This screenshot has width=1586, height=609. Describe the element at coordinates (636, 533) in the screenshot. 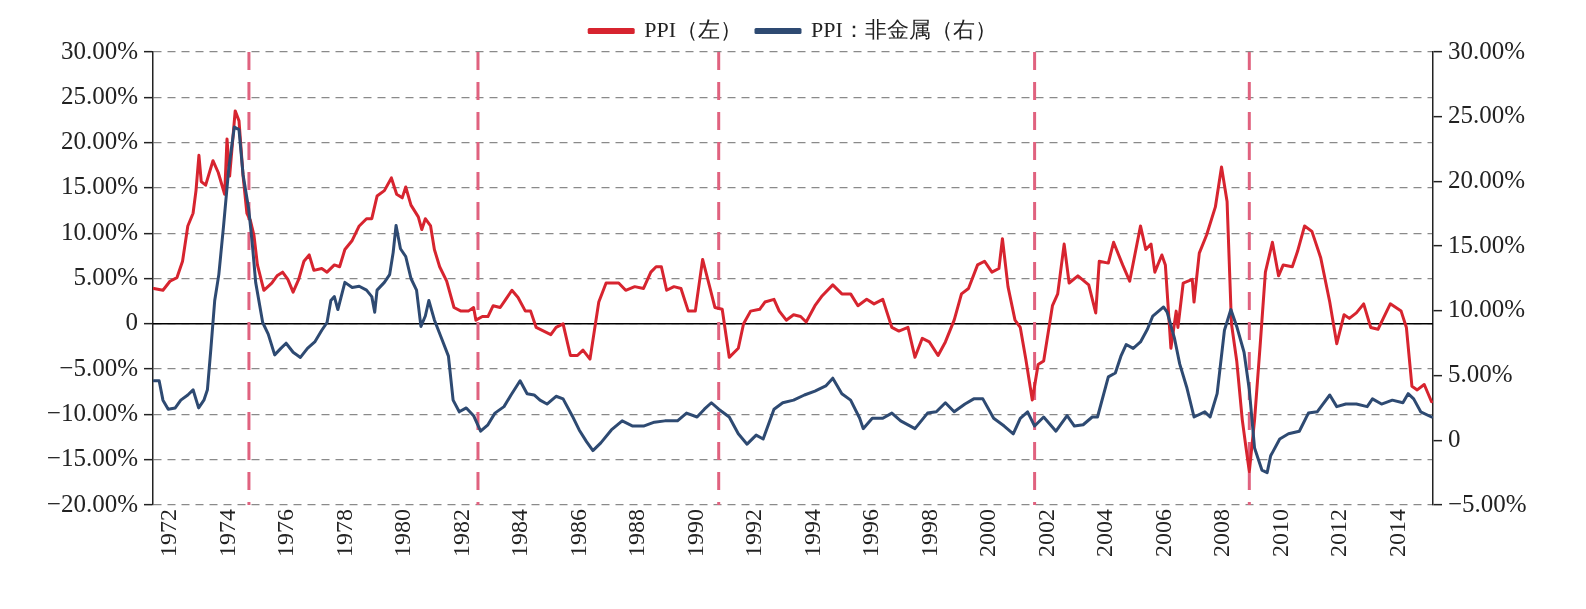

I see `x-tick-label: 1988` at that location.